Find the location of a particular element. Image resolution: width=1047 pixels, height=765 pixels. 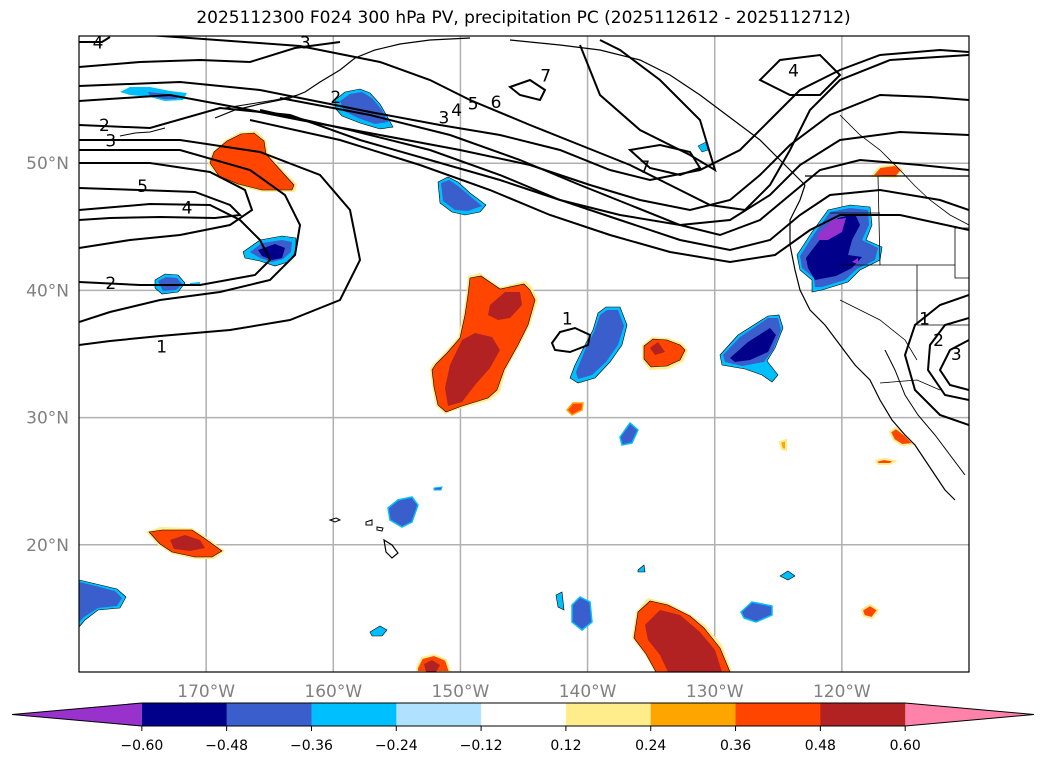

colorbar-tick-label: −0.60 is located at coordinates (141, 746).